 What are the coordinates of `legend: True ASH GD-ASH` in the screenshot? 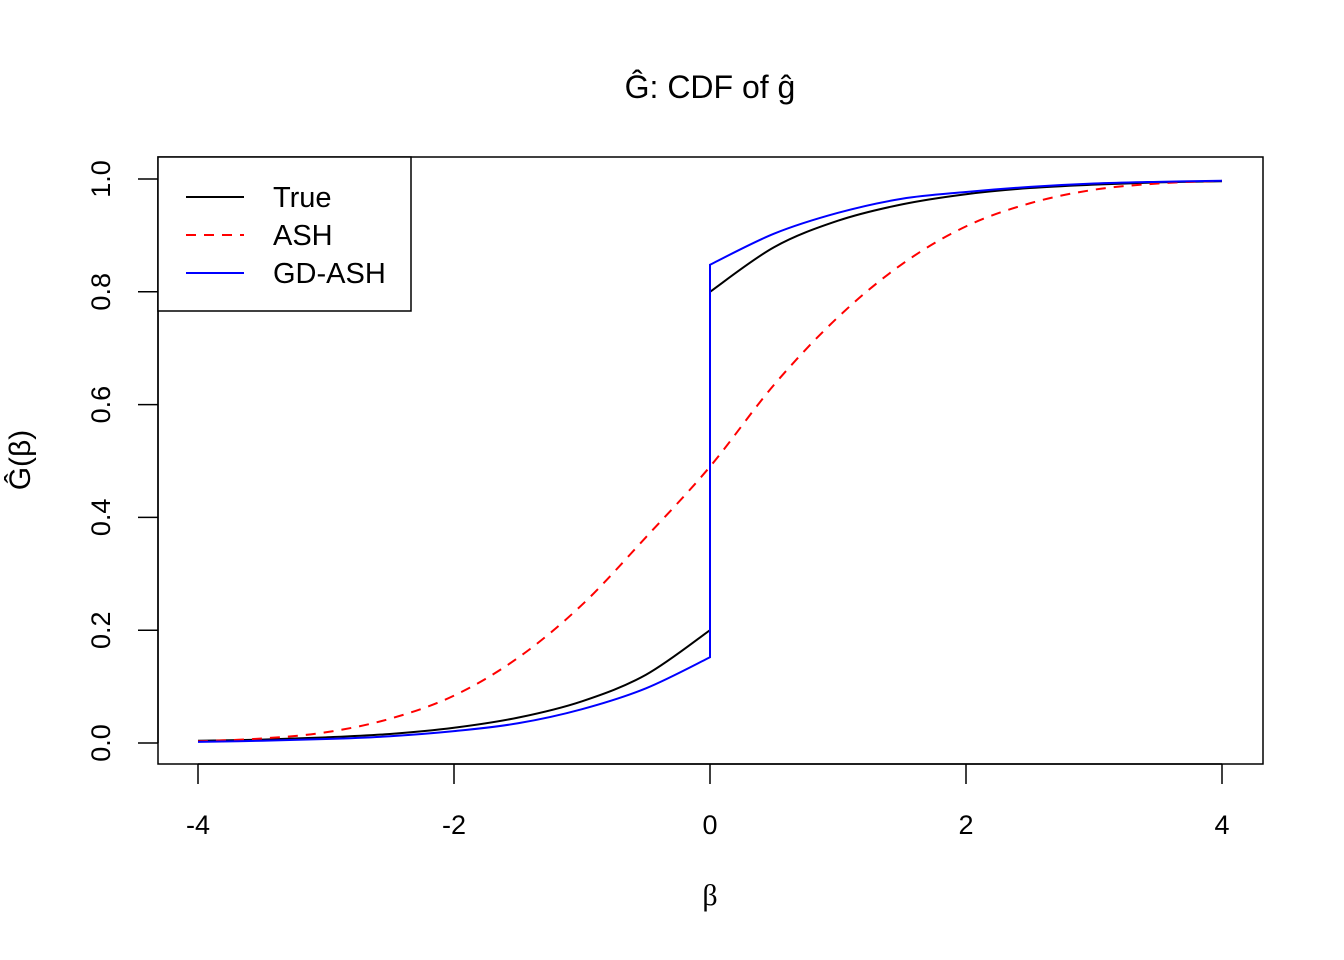 It's located at (284, 234).